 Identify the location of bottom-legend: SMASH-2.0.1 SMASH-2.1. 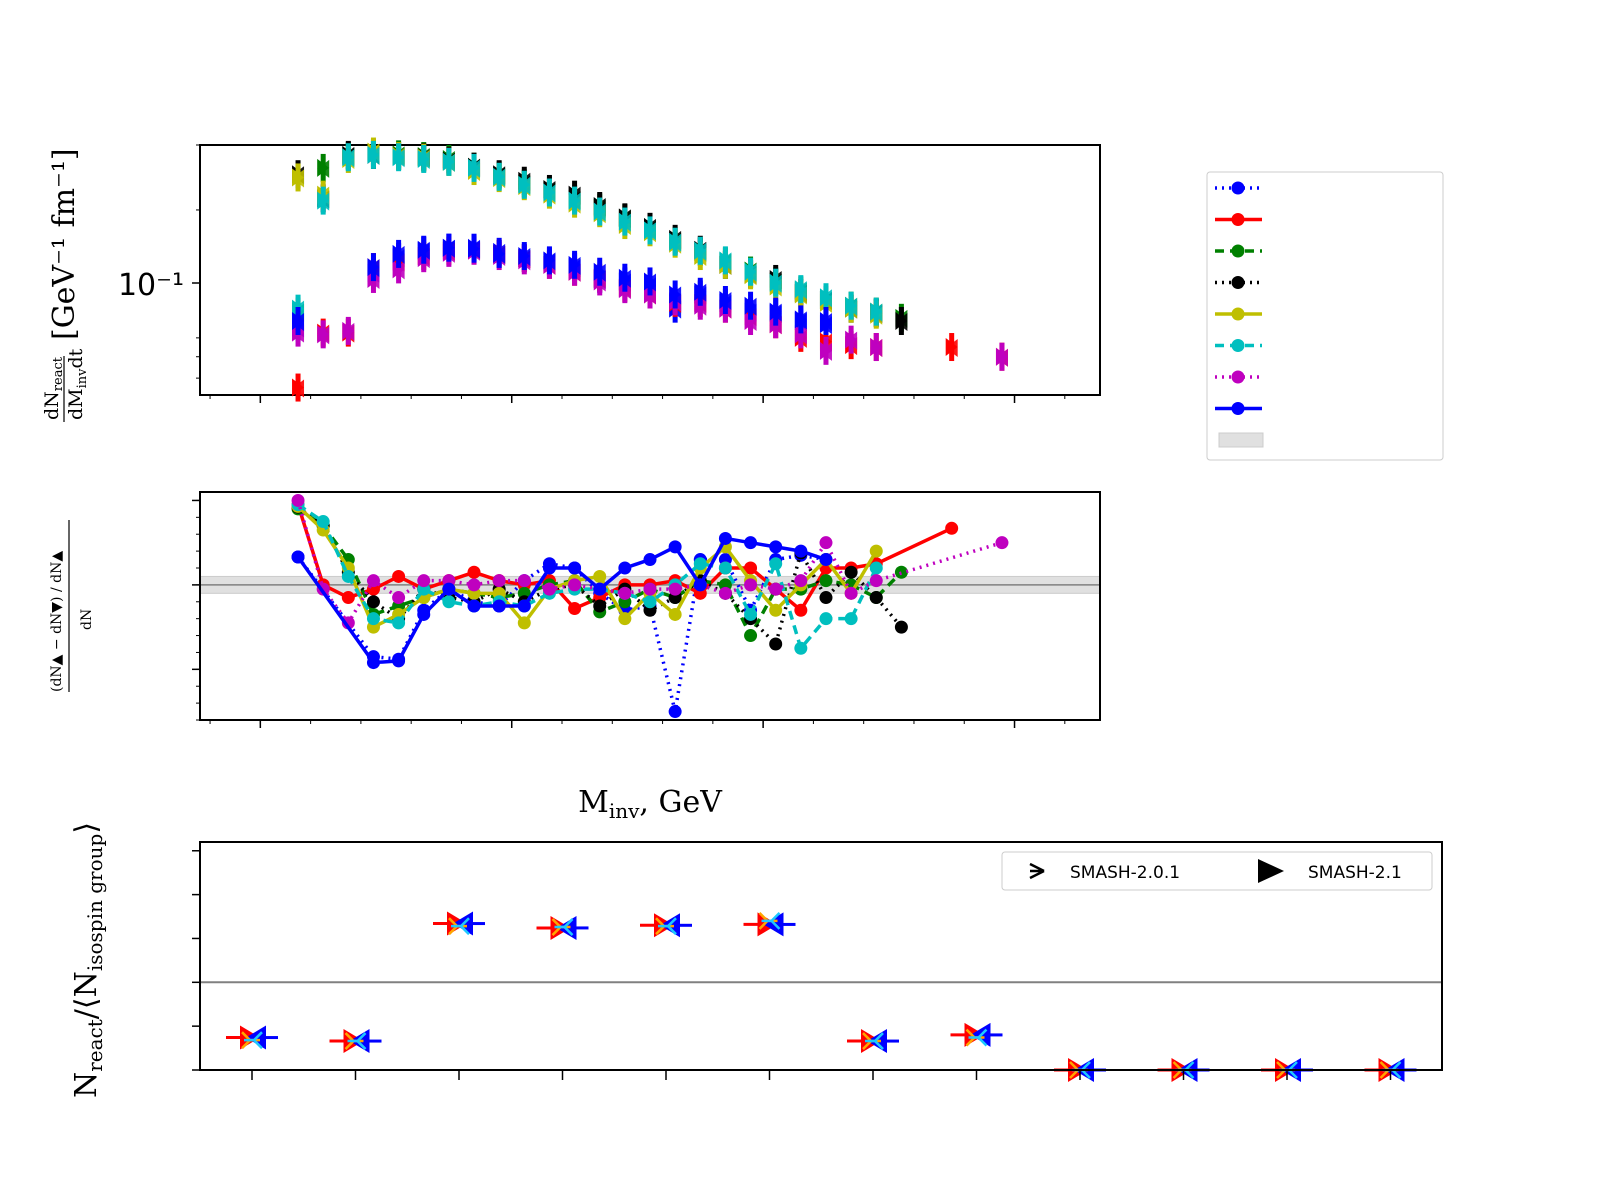
(1217, 871).